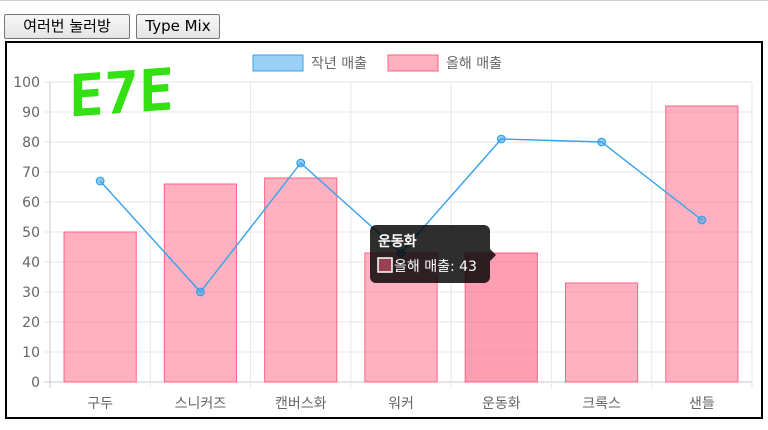 The image size is (768, 430). I want to click on tooltip-label: 올해 매출: 43, so click(435, 267).